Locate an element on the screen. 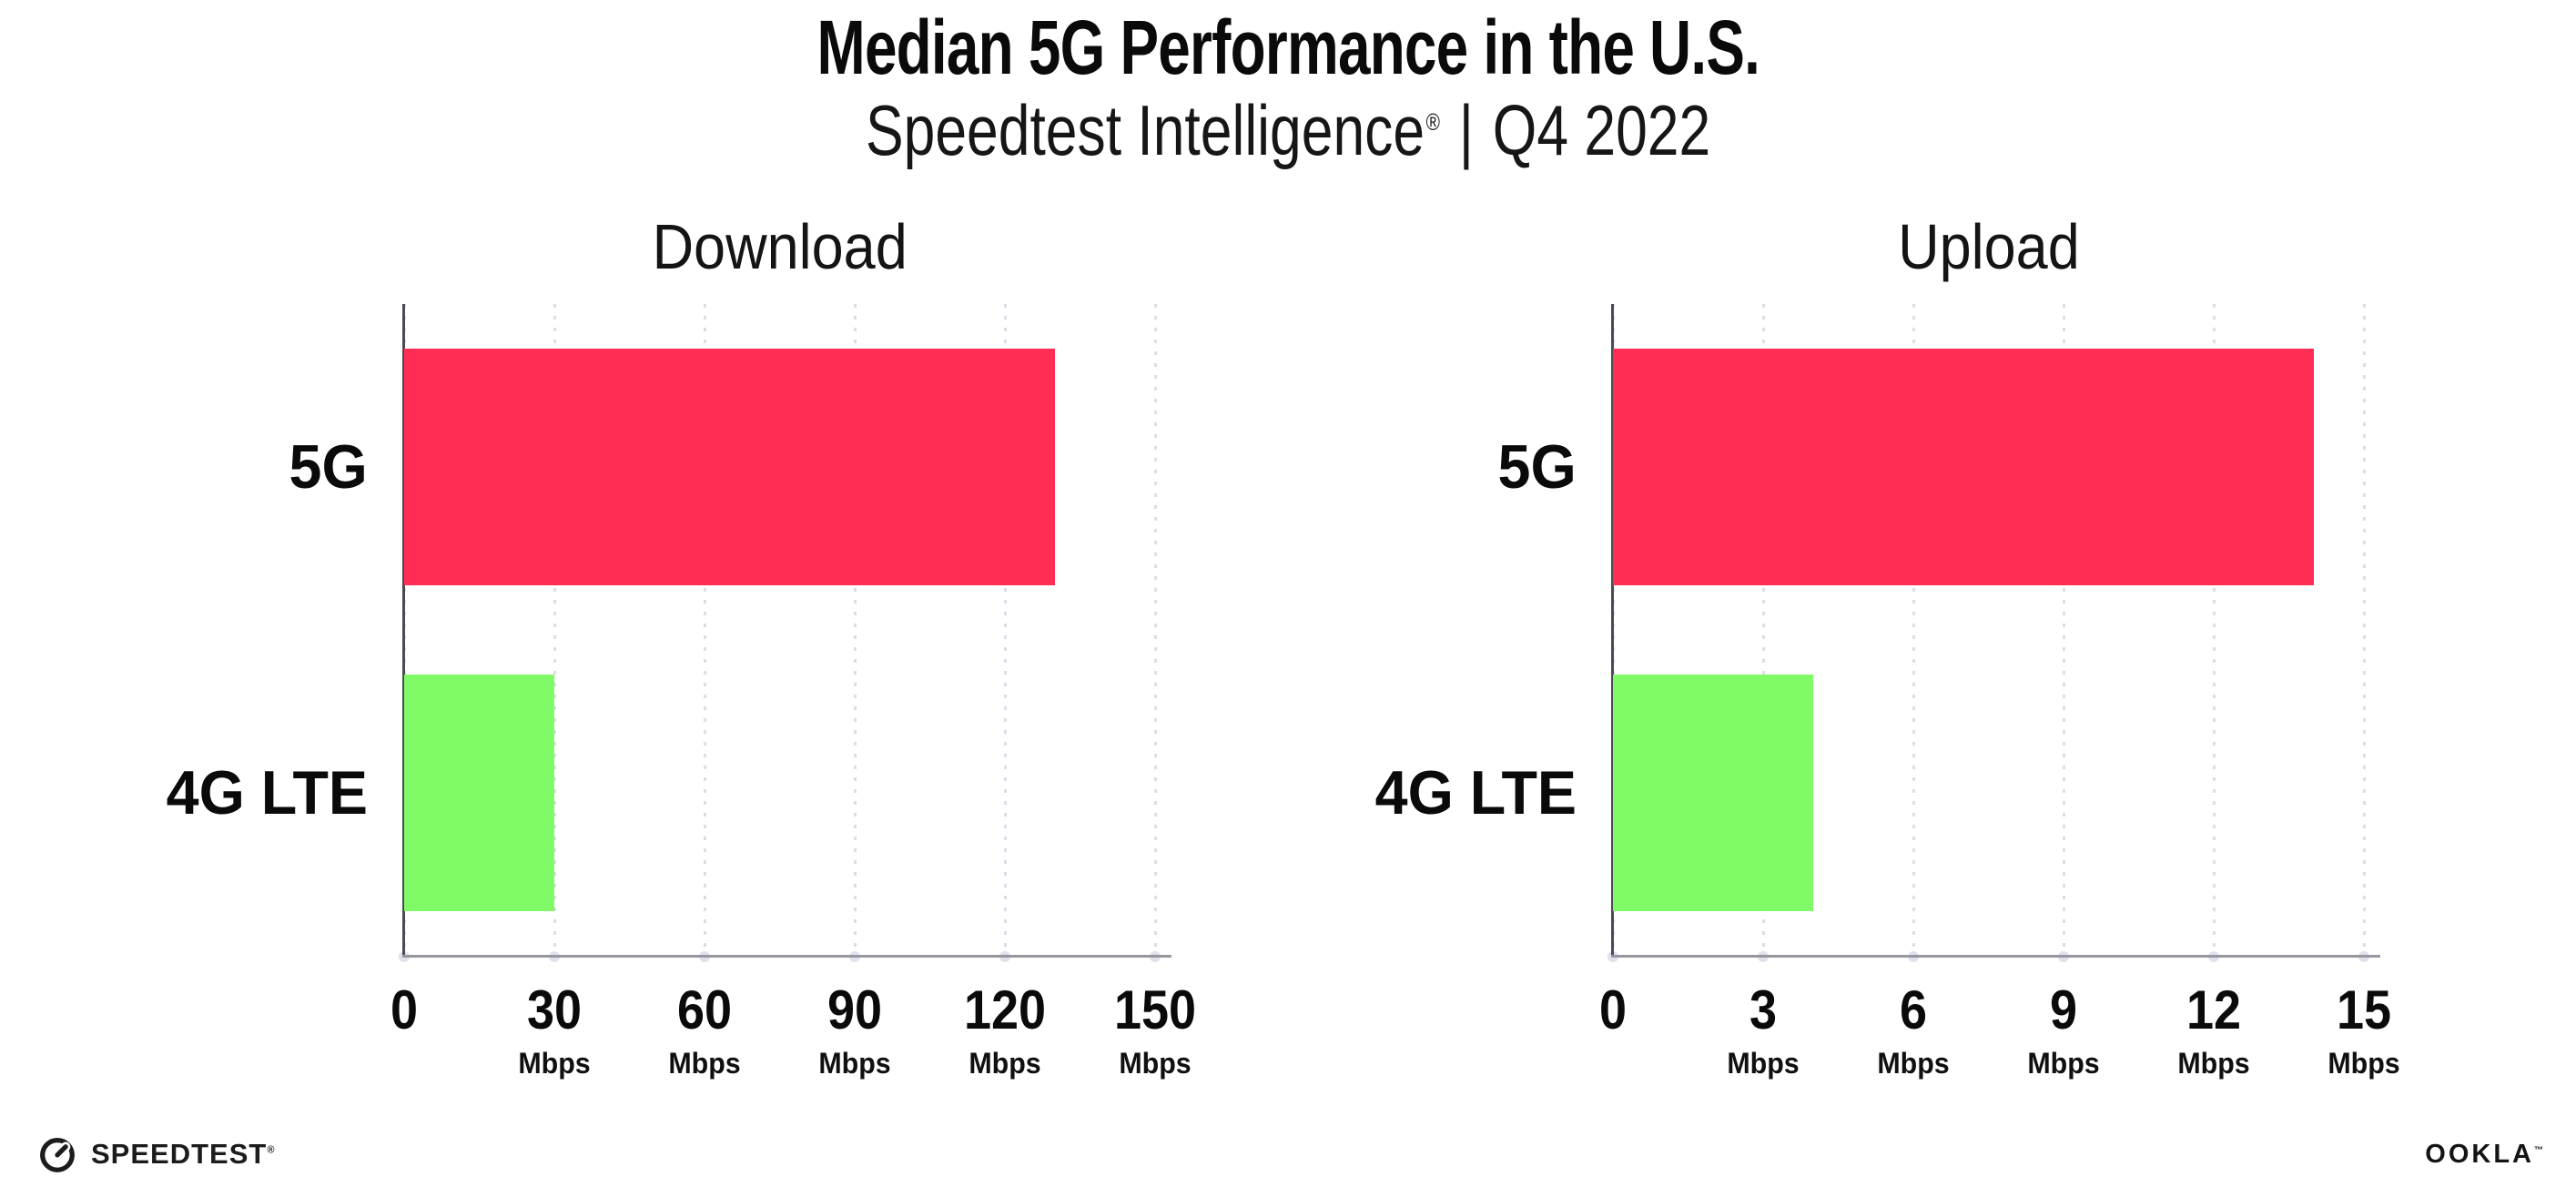  tick-label-12: 12 Mbps is located at coordinates (2213, 1030).